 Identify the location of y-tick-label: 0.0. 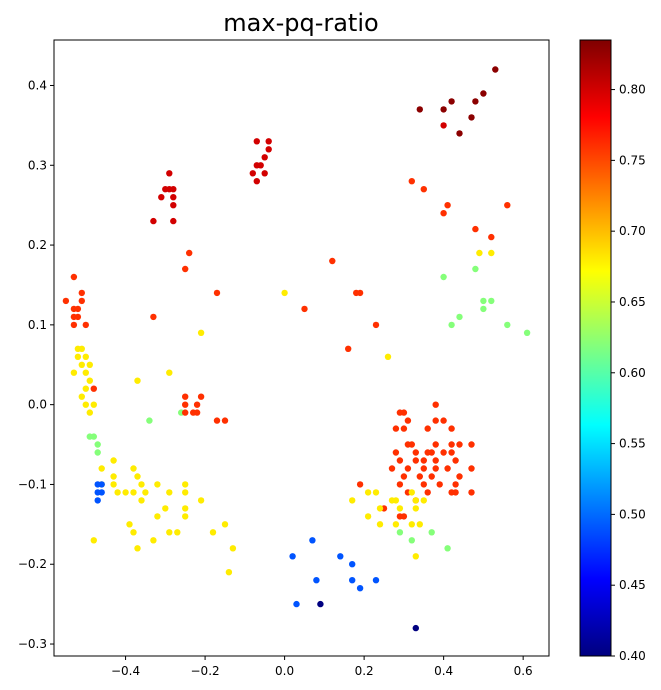
(37, 405).